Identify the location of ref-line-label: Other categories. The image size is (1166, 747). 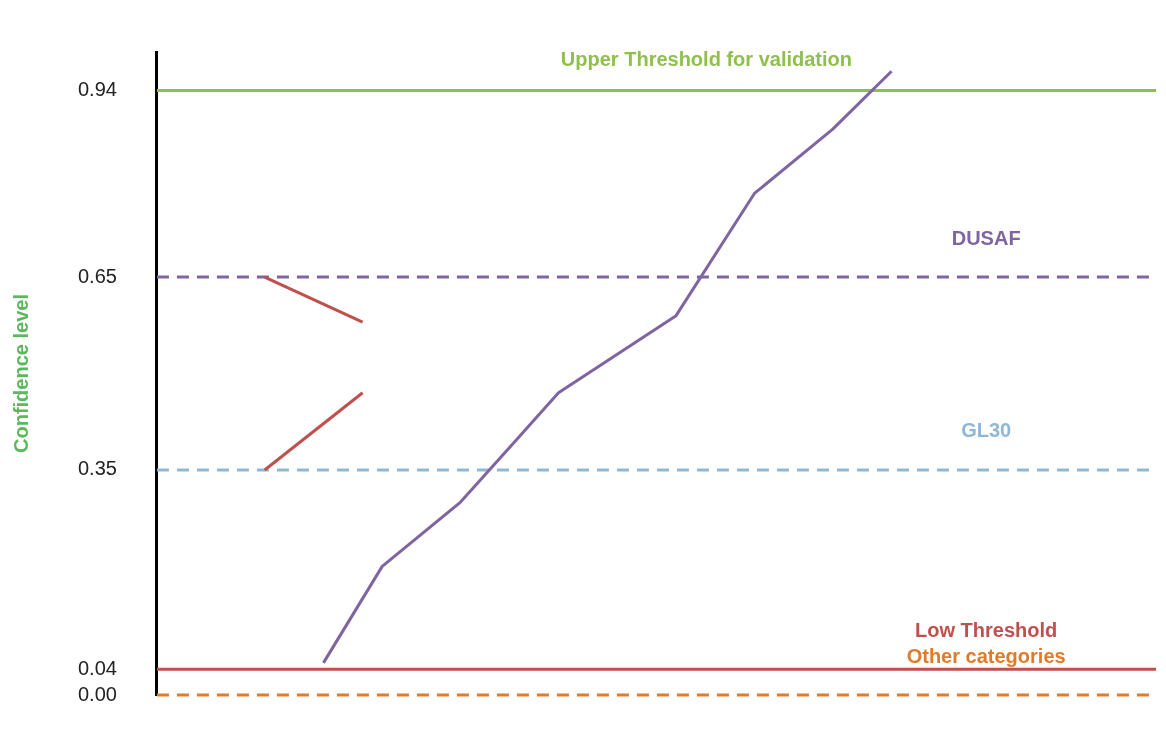
(986, 655).